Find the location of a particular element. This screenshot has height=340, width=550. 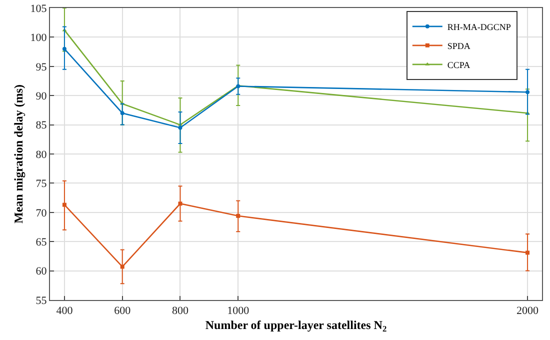

y-axis-title: Mean migration delay (ms) is located at coordinates (19, 154).